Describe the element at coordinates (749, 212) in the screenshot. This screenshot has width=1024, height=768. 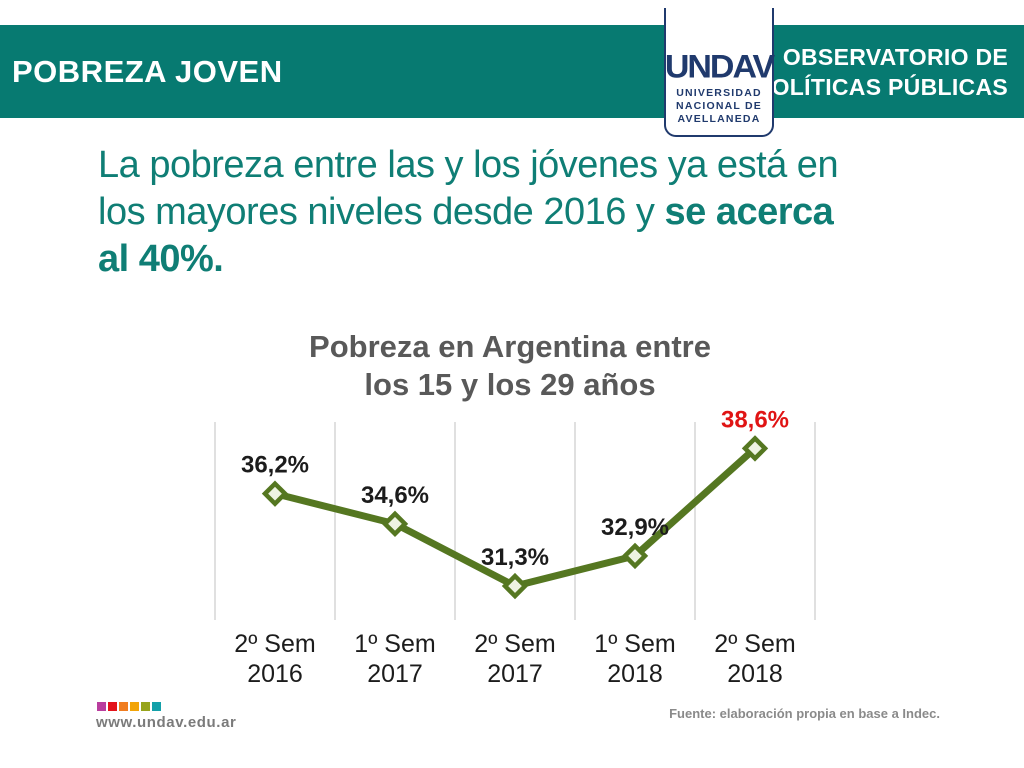
I see `headline-emphasis-1: se acerca` at that location.